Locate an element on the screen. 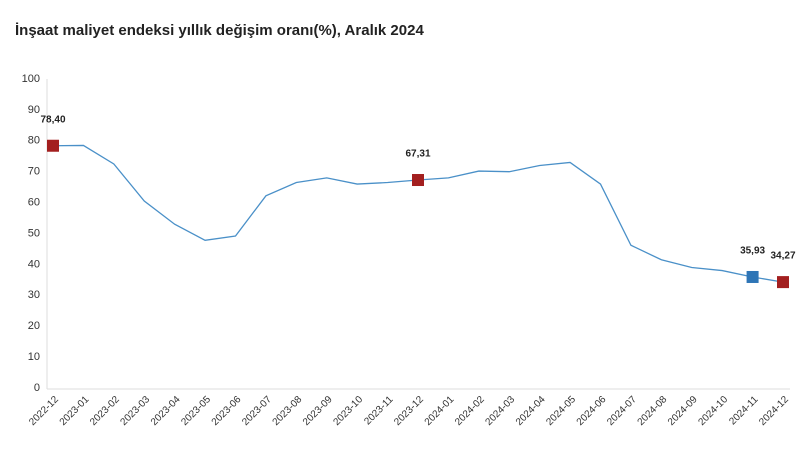 The width and height of the screenshot is (811, 468). x-tick-label: 2024-06 is located at coordinates (592, 411).